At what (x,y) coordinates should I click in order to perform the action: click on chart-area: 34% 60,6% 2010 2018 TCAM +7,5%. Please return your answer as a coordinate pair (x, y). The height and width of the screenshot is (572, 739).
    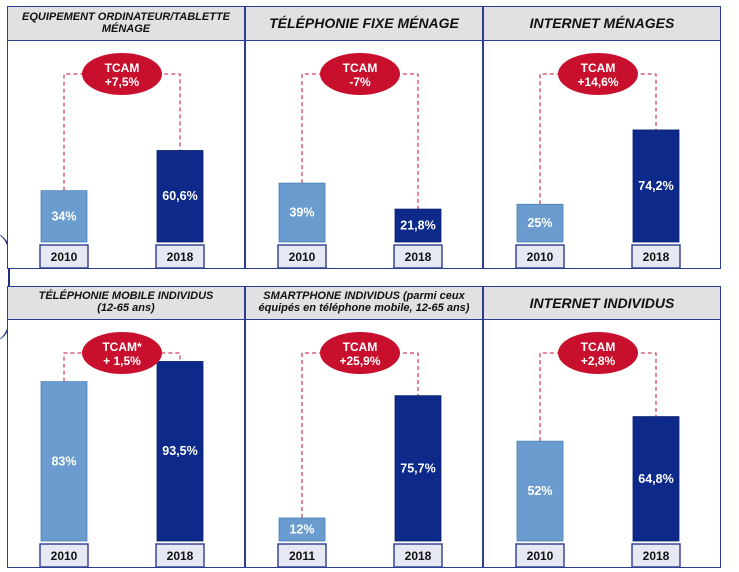
    Looking at the image, I should click on (126, 154).